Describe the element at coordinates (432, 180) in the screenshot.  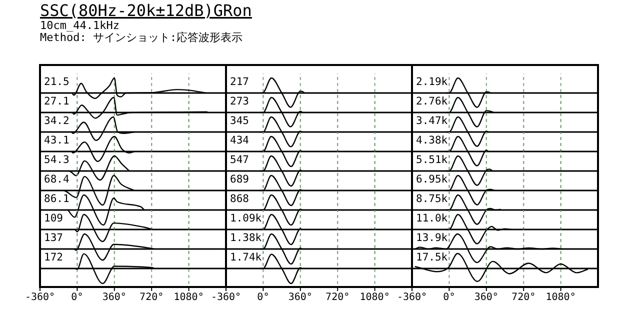
I see `series-label: 6.95k` at that location.